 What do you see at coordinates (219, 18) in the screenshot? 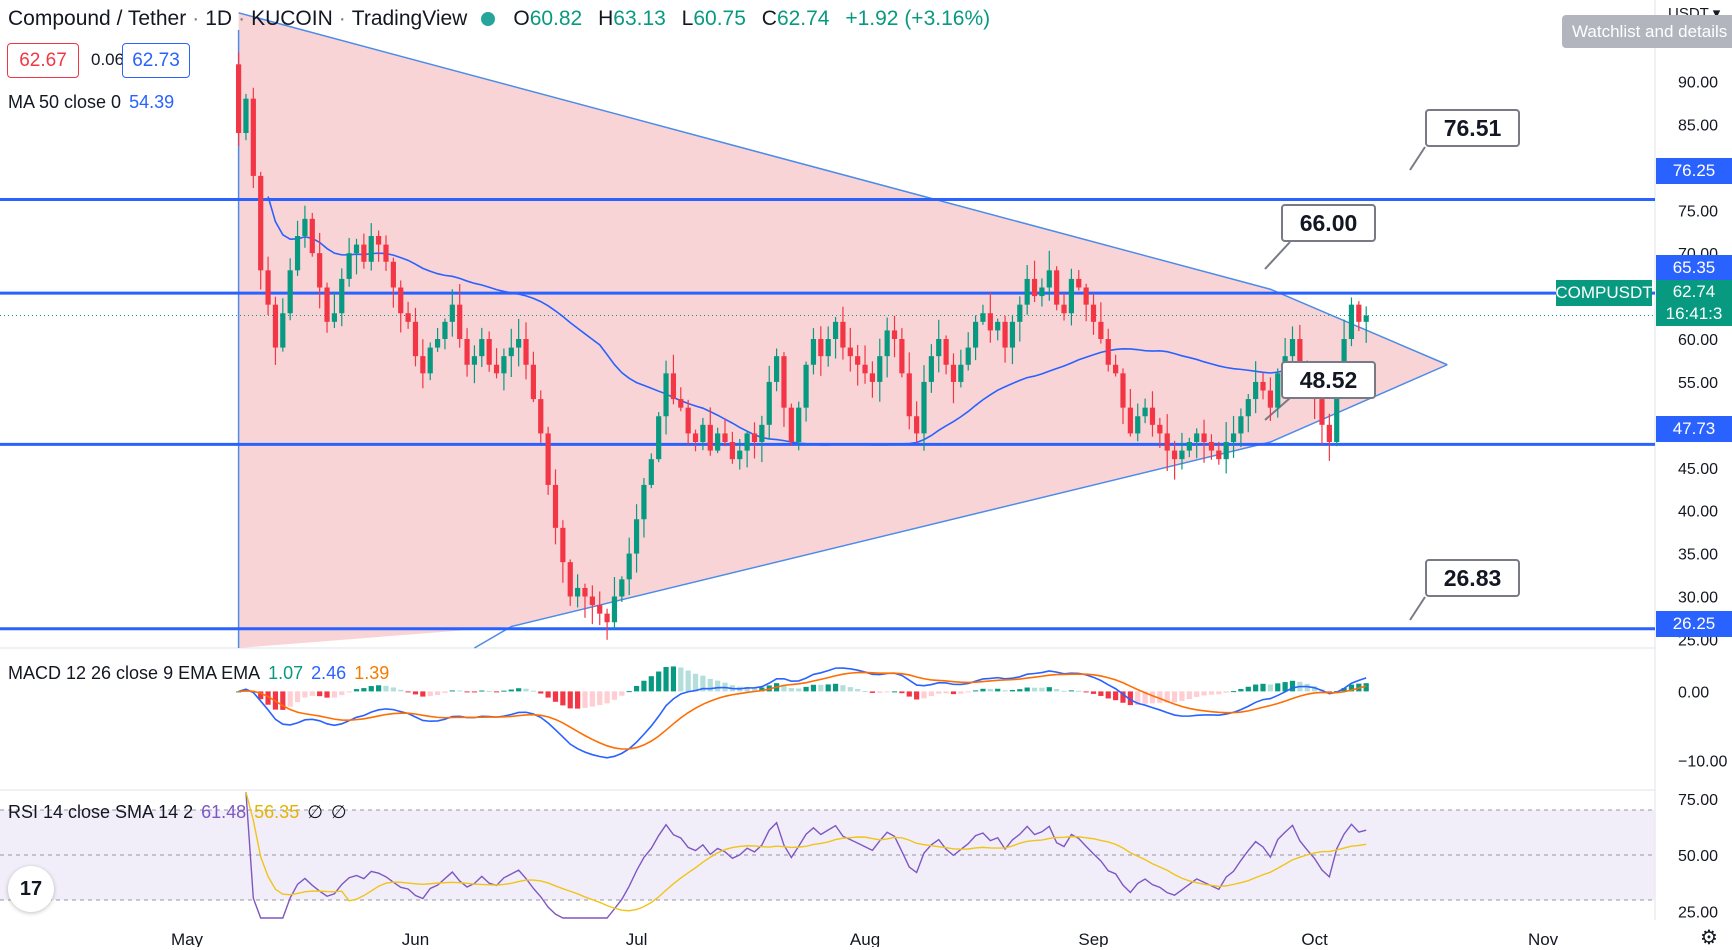
I see `interval-label: 1D` at bounding box center [219, 18].